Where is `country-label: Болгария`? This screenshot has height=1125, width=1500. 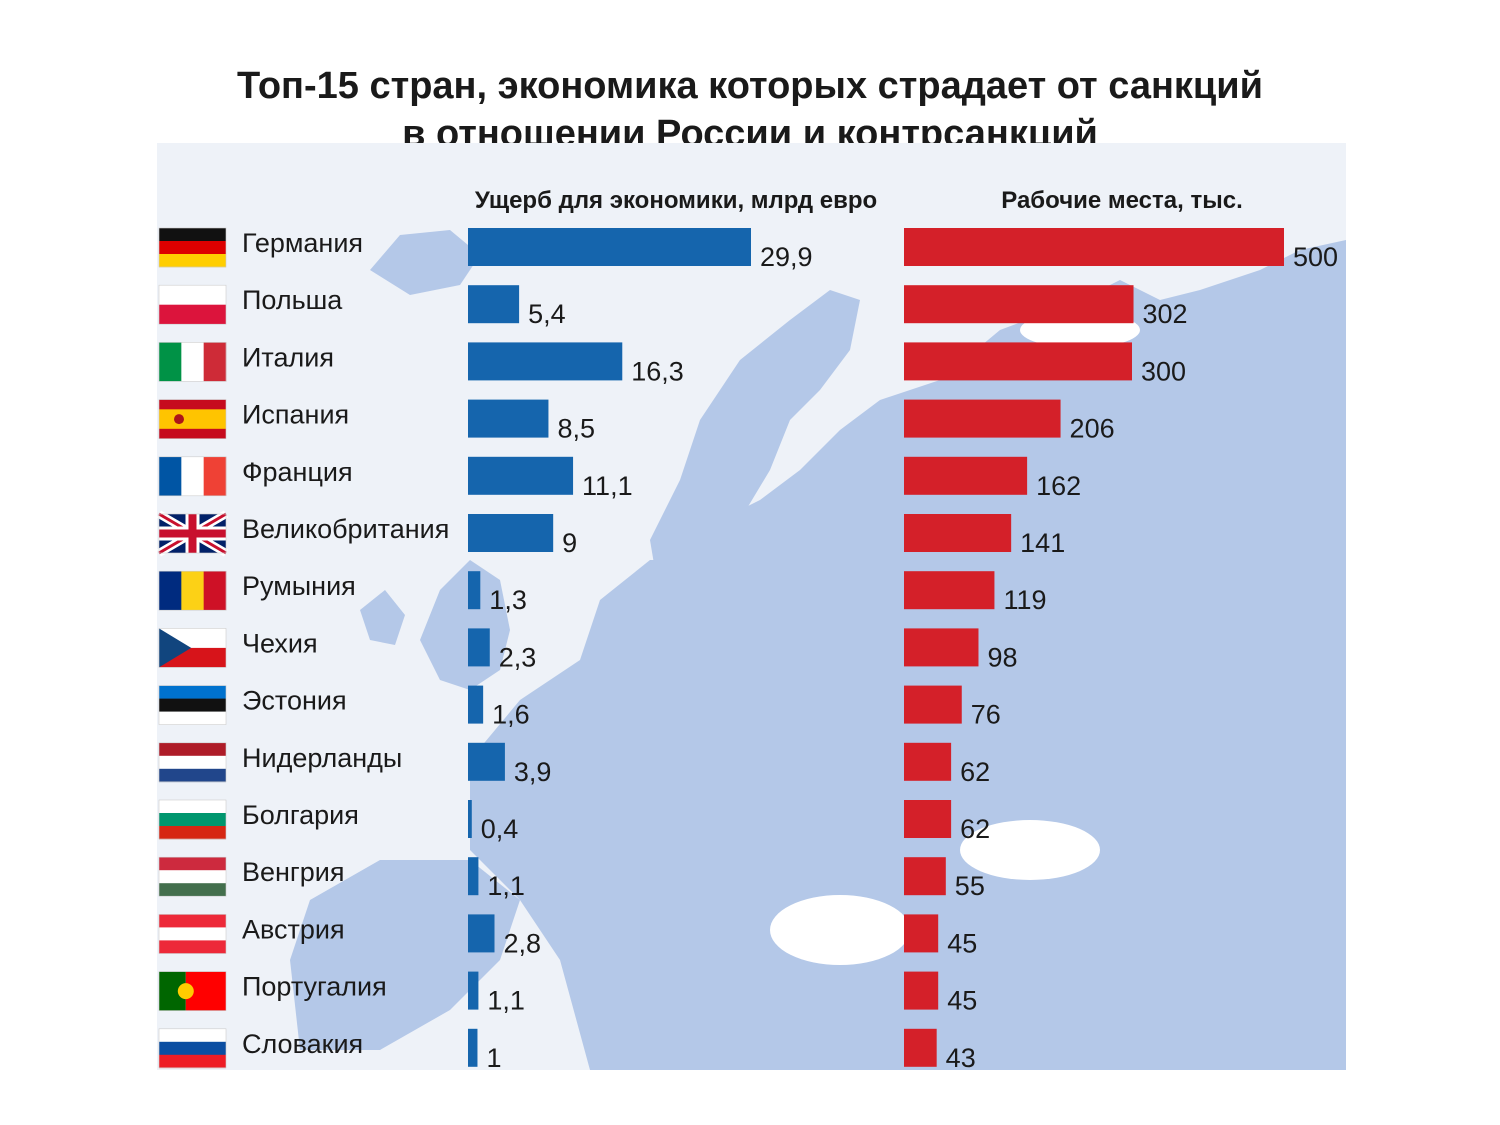 country-label: Болгария is located at coordinates (300, 815).